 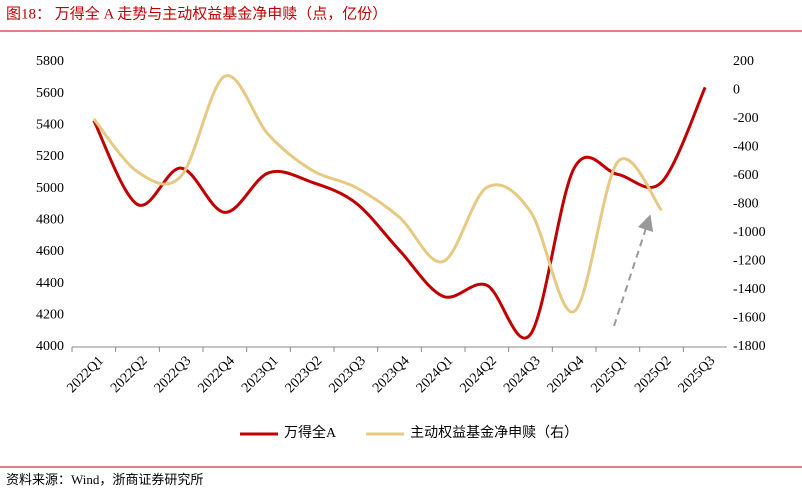 I want to click on y2-tick-label: -1600, so click(x=749, y=318).